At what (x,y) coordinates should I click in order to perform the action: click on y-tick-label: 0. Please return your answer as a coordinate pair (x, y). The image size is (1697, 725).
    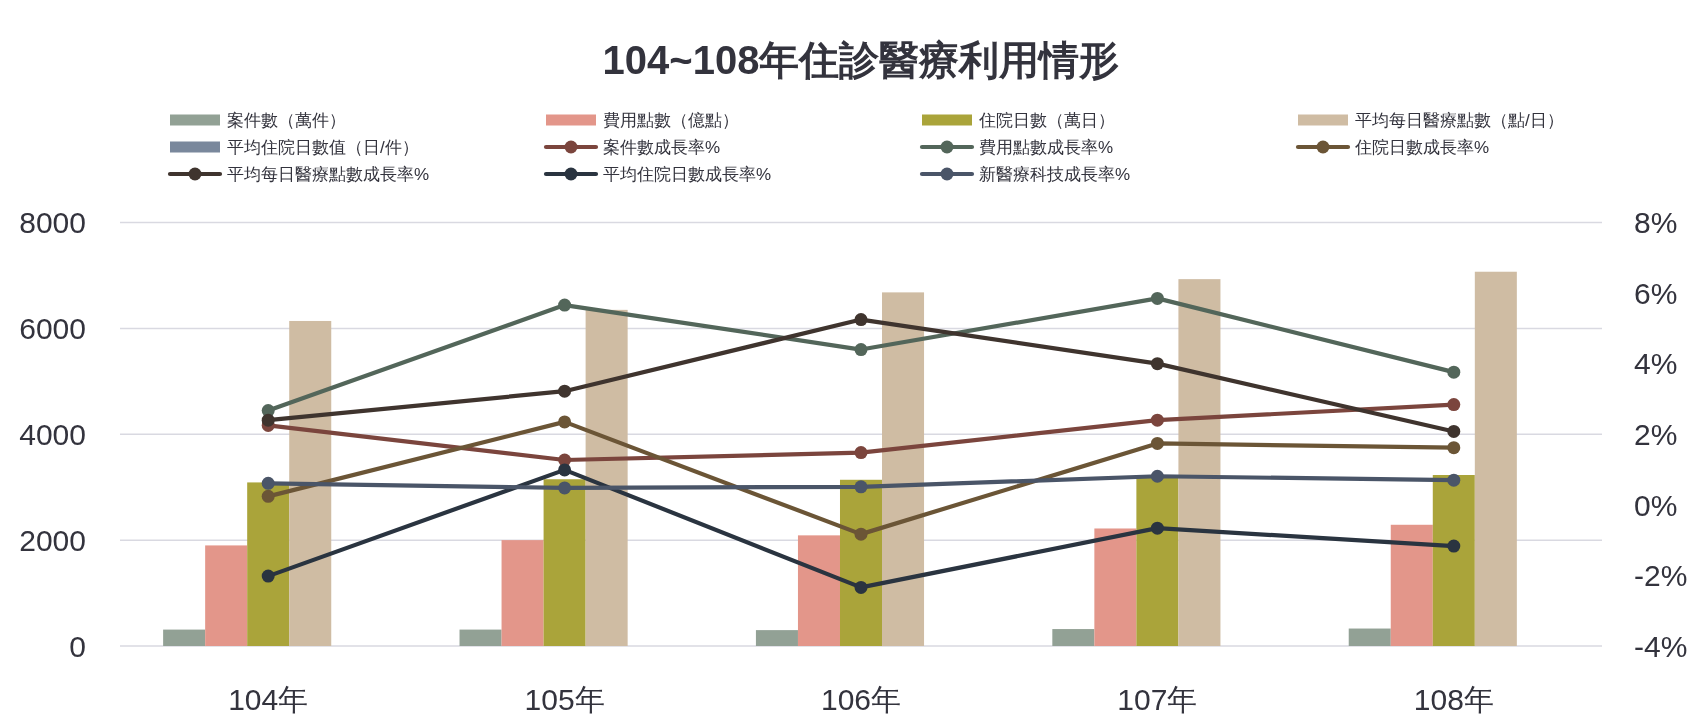
    Looking at the image, I should click on (77, 646).